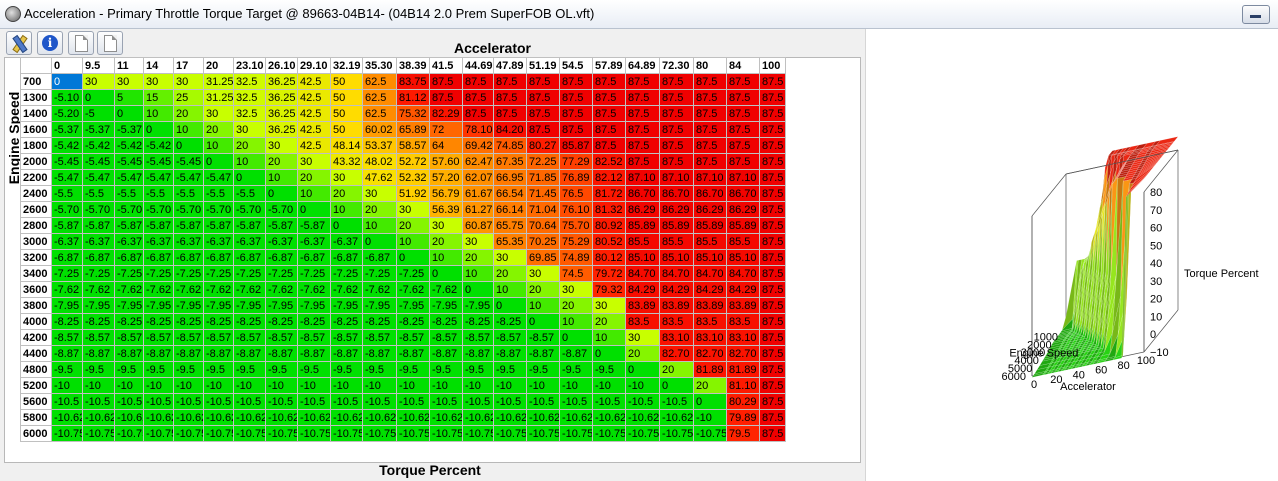 This screenshot has height=481, width=1278. What do you see at coordinates (510, 321) in the screenshot?
I see `table-cell: -8.25` at bounding box center [510, 321].